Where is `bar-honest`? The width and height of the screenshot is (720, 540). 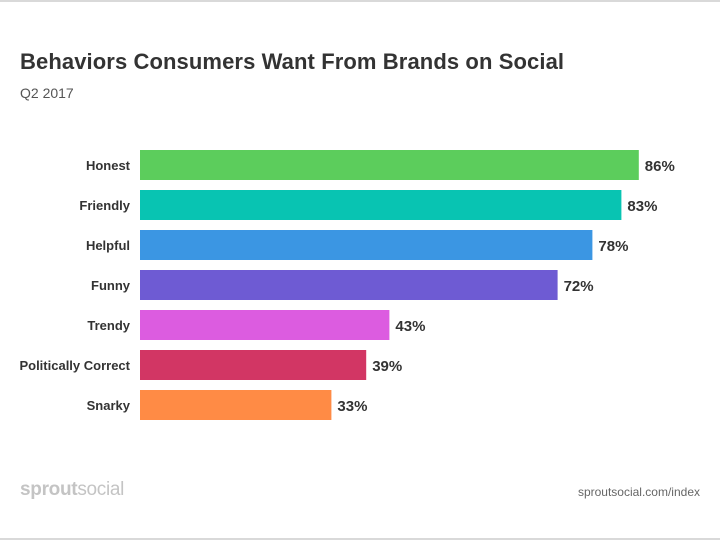 bar-honest is located at coordinates (389, 165).